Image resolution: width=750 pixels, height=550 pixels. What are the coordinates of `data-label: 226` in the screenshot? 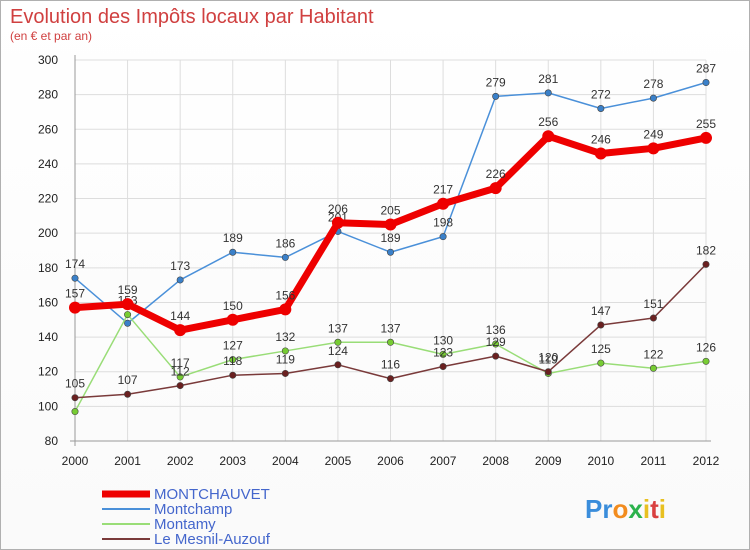 It's located at (496, 174).